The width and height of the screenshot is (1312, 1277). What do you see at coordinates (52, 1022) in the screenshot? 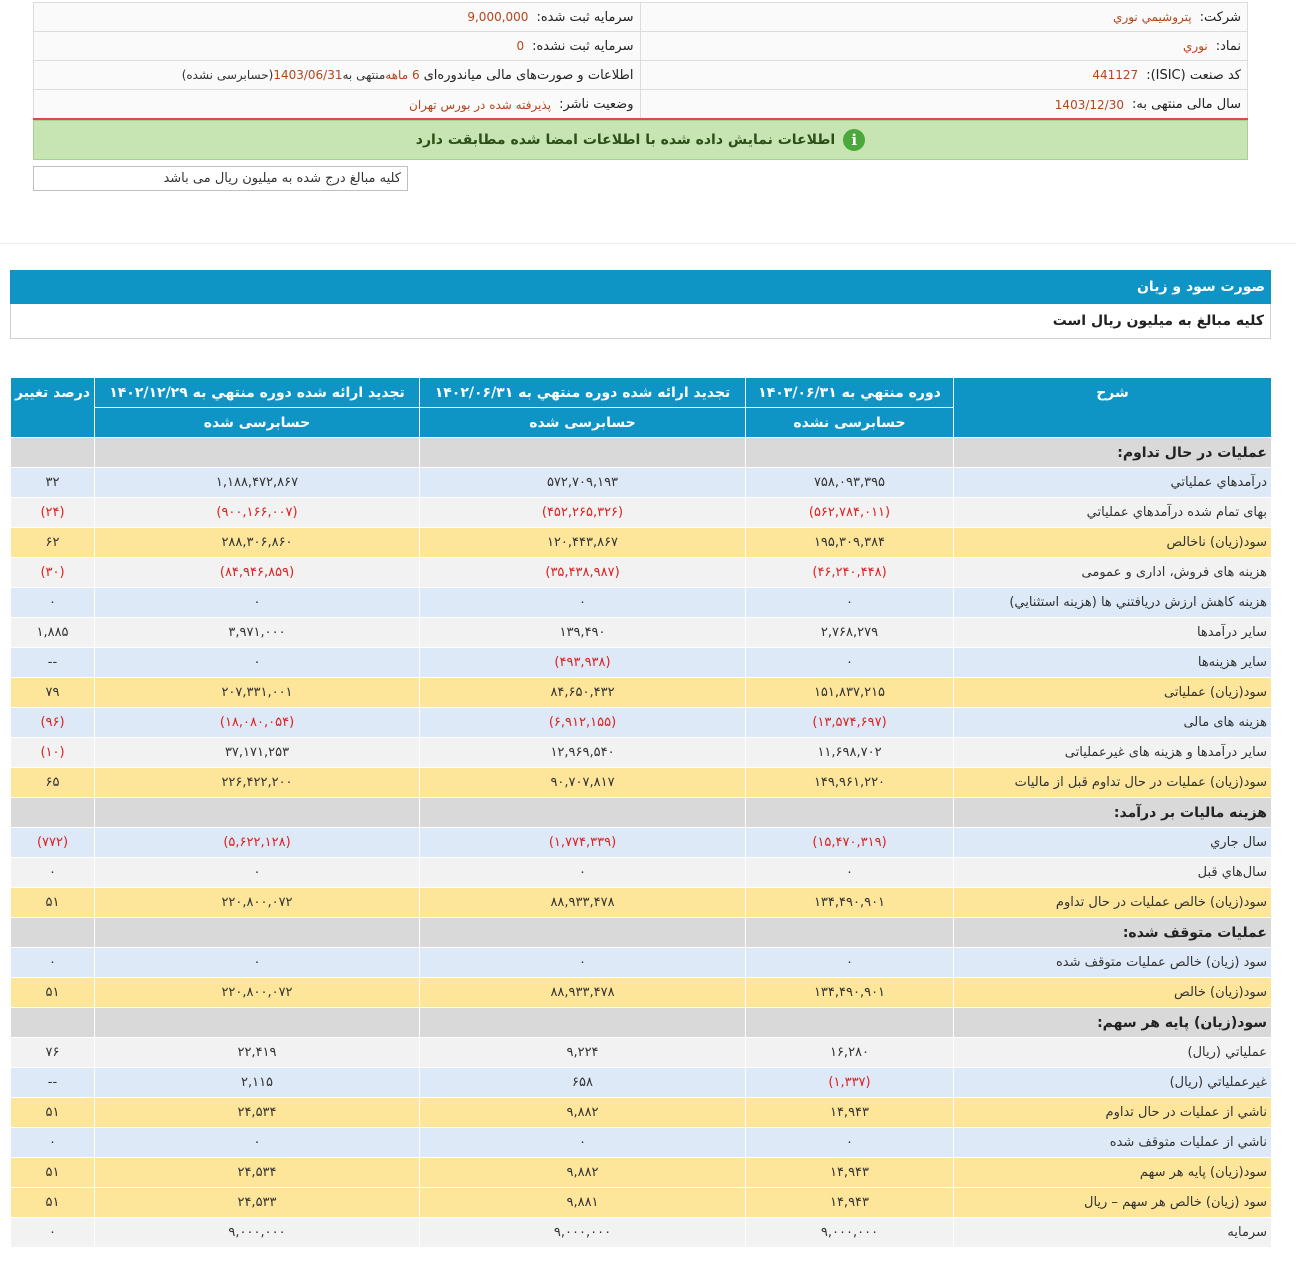
I see `cell-pct` at bounding box center [52, 1022].